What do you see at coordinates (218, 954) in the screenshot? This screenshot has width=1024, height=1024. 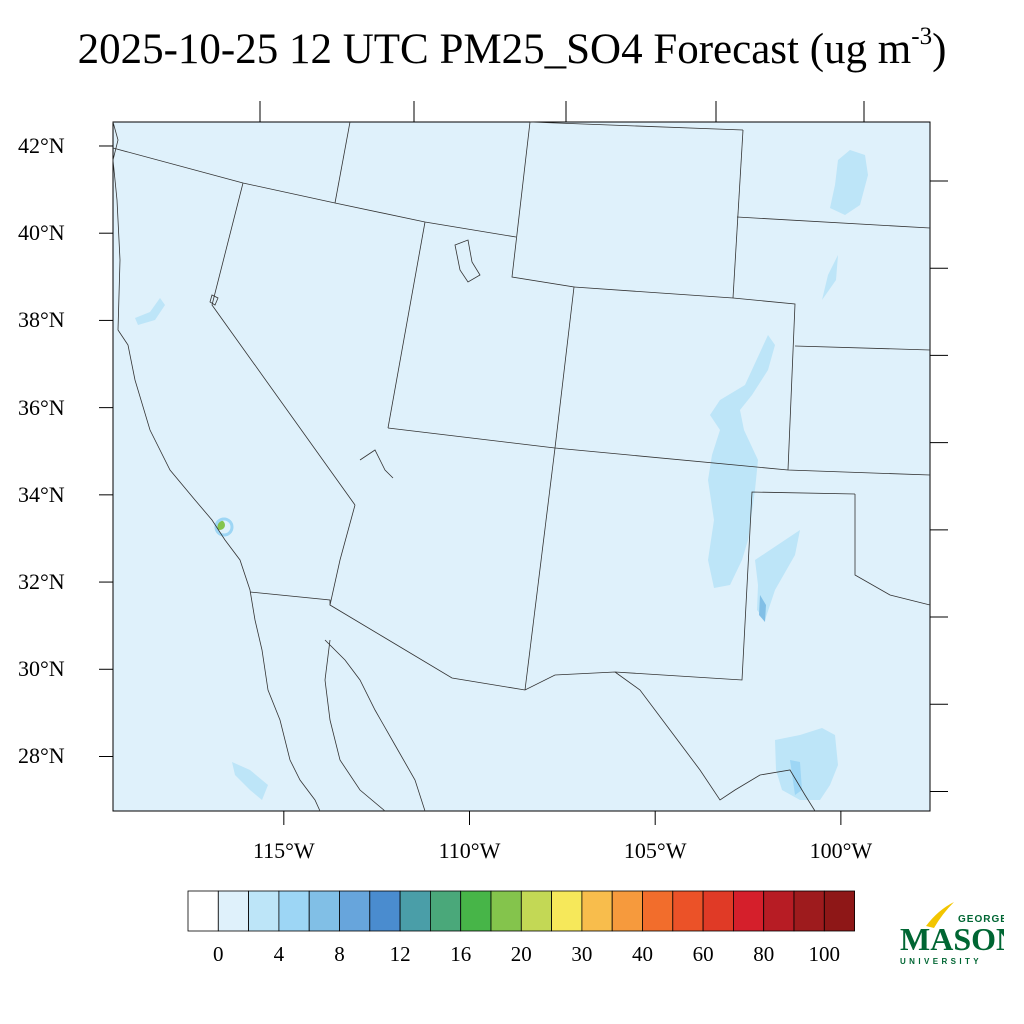 I see `colorbar-label: 0` at bounding box center [218, 954].